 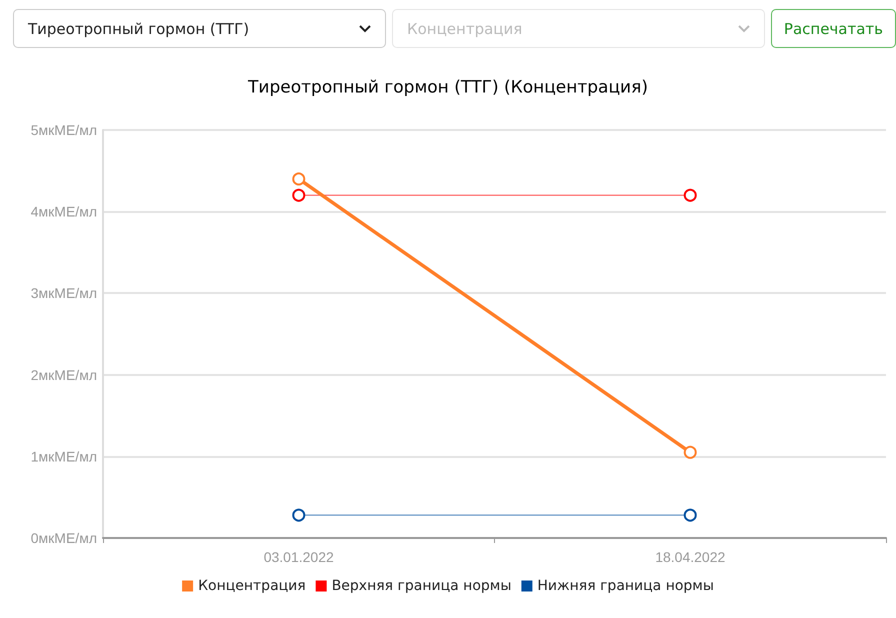 What do you see at coordinates (139, 29) in the screenshot?
I see `text: Тиреотропный гормон (ТТГ)` at bounding box center [139, 29].